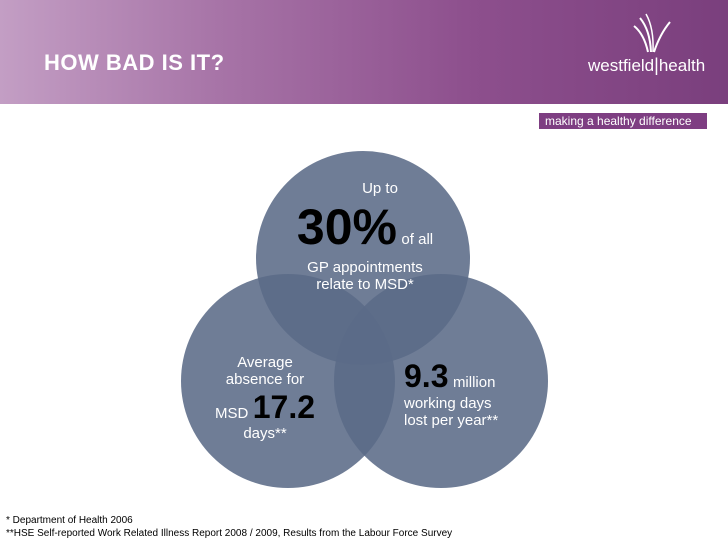 The width and height of the screenshot is (728, 546). Describe the element at coordinates (652, 33) in the screenshot. I see `logo-figure-icon` at that location.